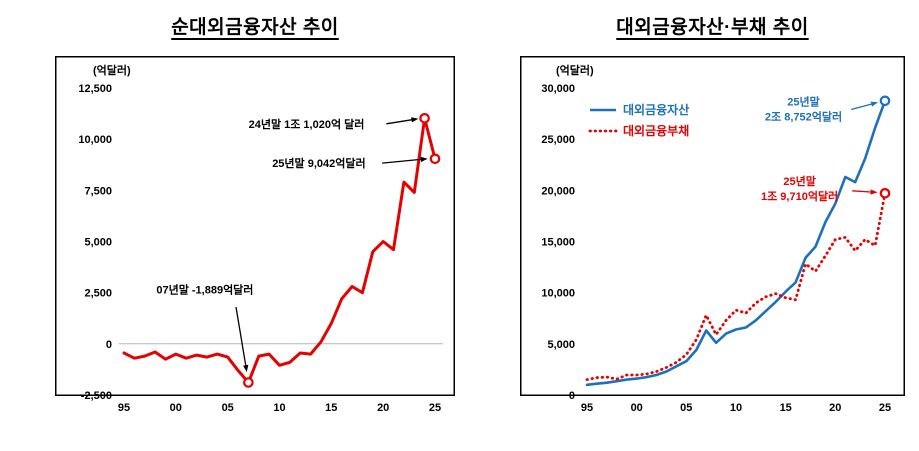 Image resolution: width=919 pixels, height=451 pixels. Describe the element at coordinates (736, 286) in the screenshot. I see `series-line-external-liabilities` at that location.